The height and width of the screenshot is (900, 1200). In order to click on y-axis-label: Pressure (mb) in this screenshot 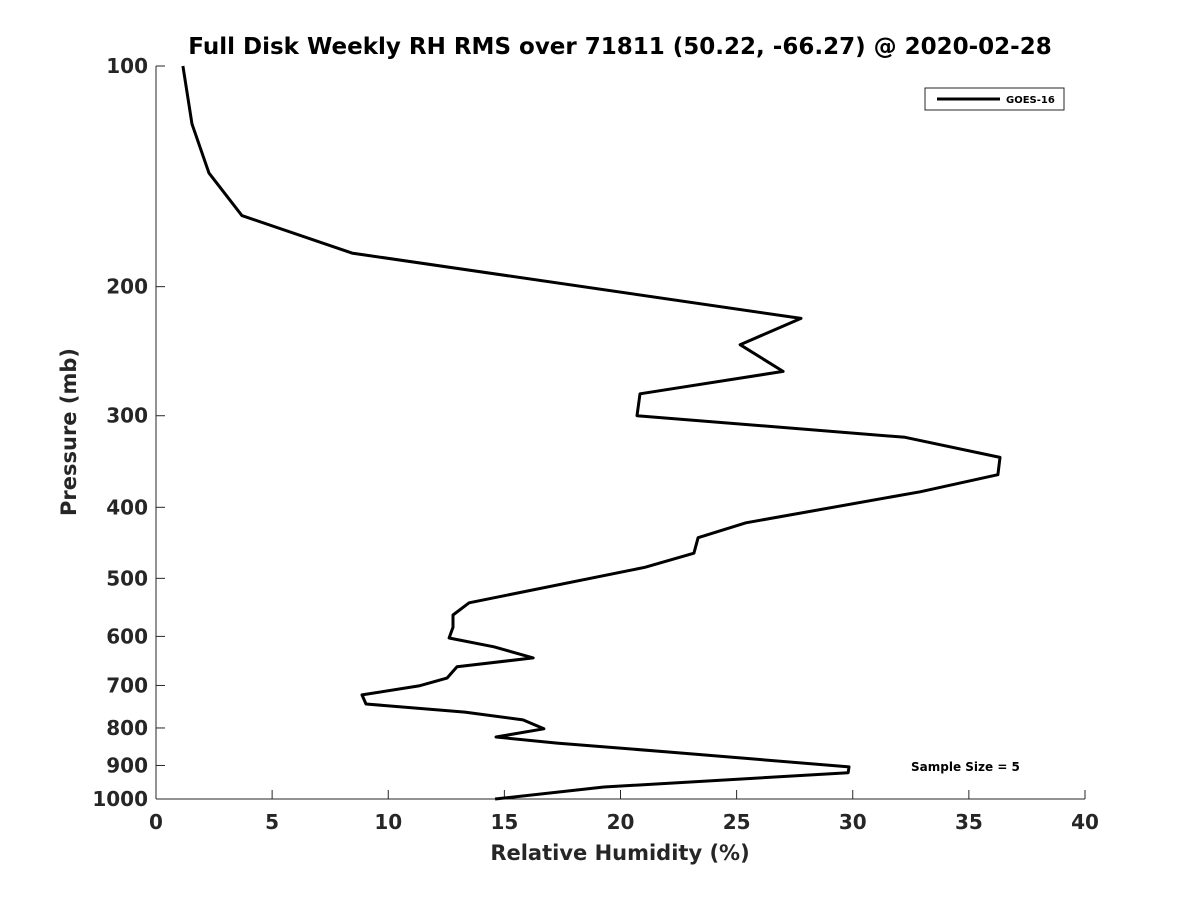, I will do `click(69, 432)`.